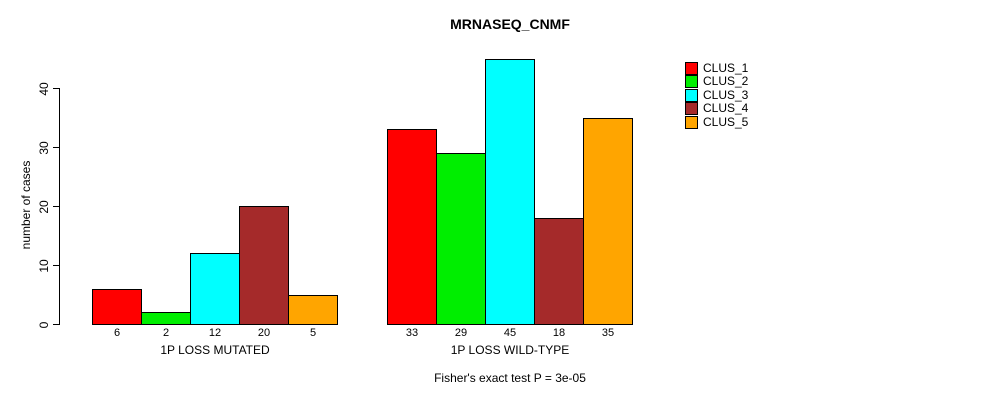 Image resolution: width=990 pixels, height=400 pixels. What do you see at coordinates (461, 238) in the screenshot?
I see `bar-clus_2-group2` at bounding box center [461, 238].